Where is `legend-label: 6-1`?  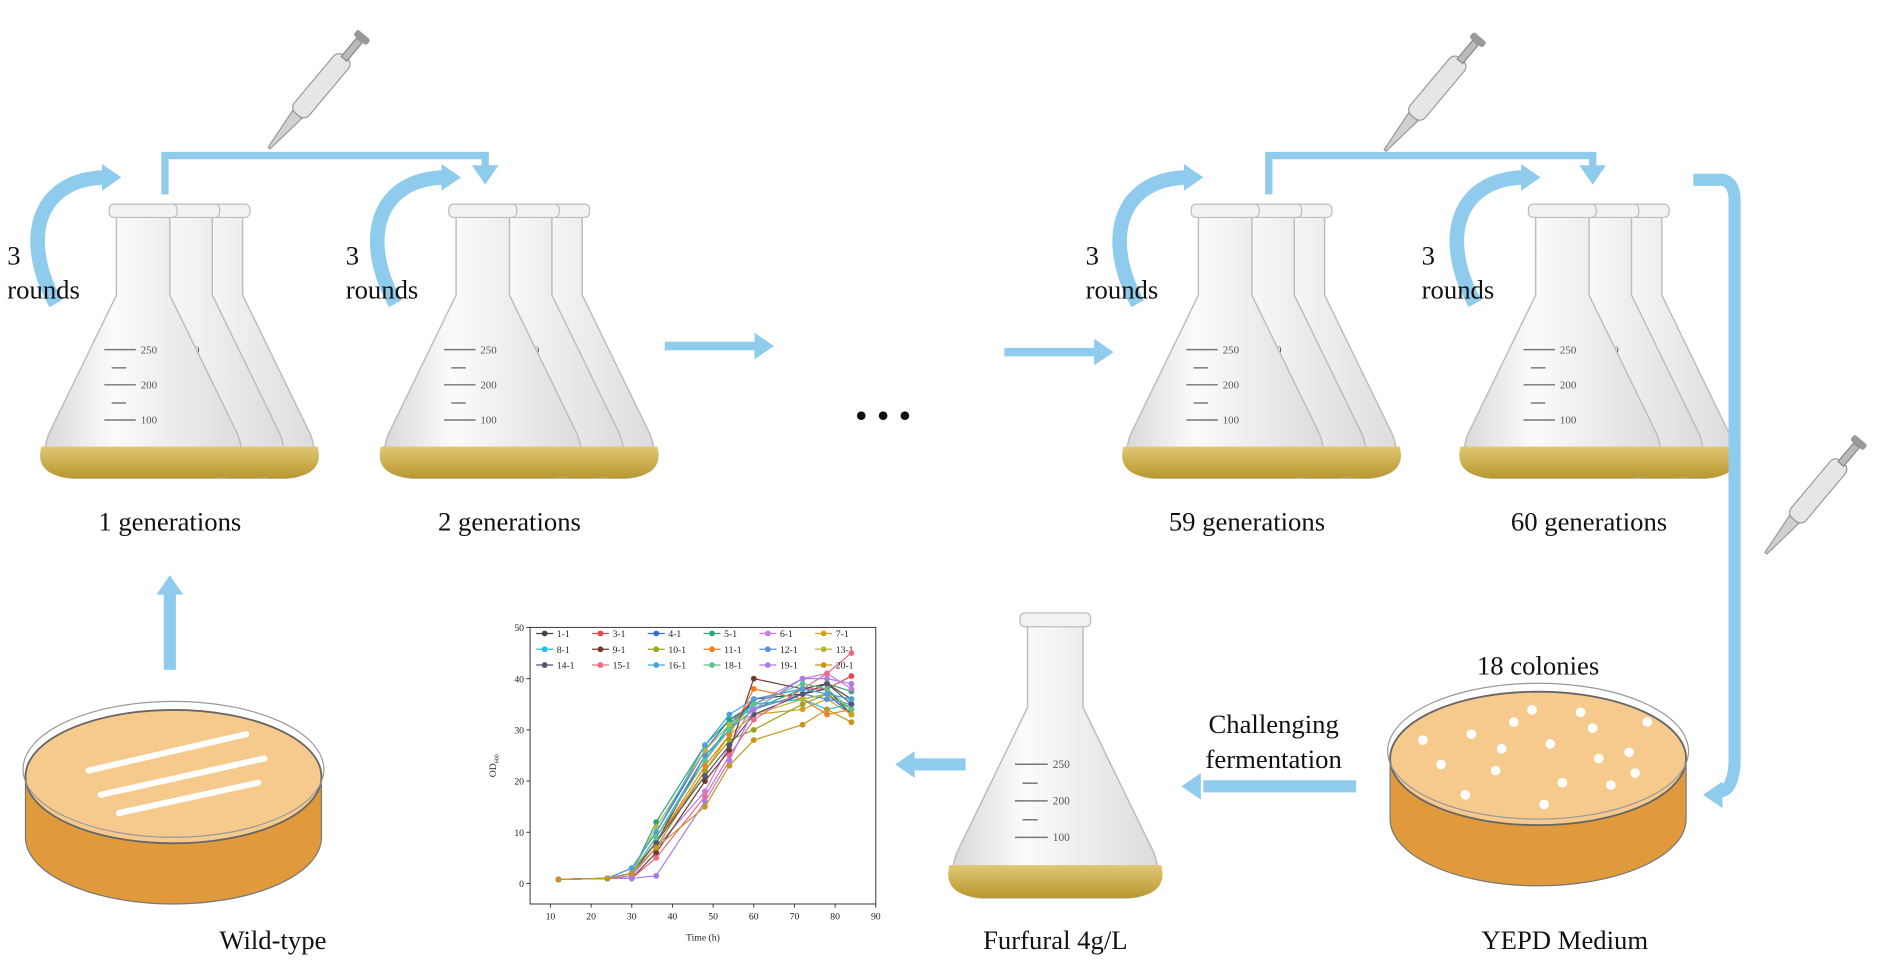 legend-label: 6-1 is located at coordinates (786, 634).